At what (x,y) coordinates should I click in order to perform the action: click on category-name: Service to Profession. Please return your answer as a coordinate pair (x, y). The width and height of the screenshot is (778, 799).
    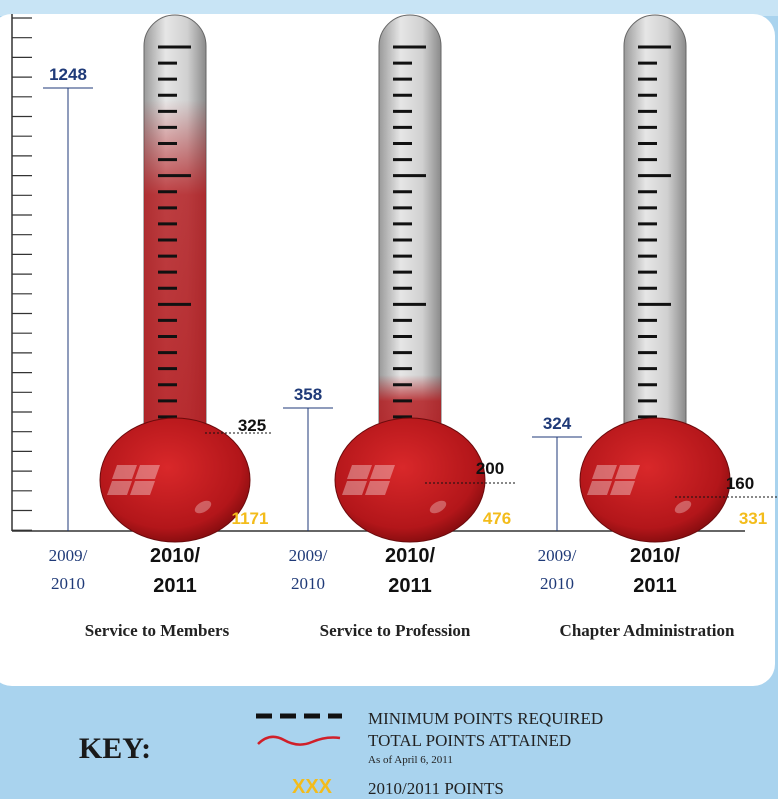
    Looking at the image, I should click on (395, 630).